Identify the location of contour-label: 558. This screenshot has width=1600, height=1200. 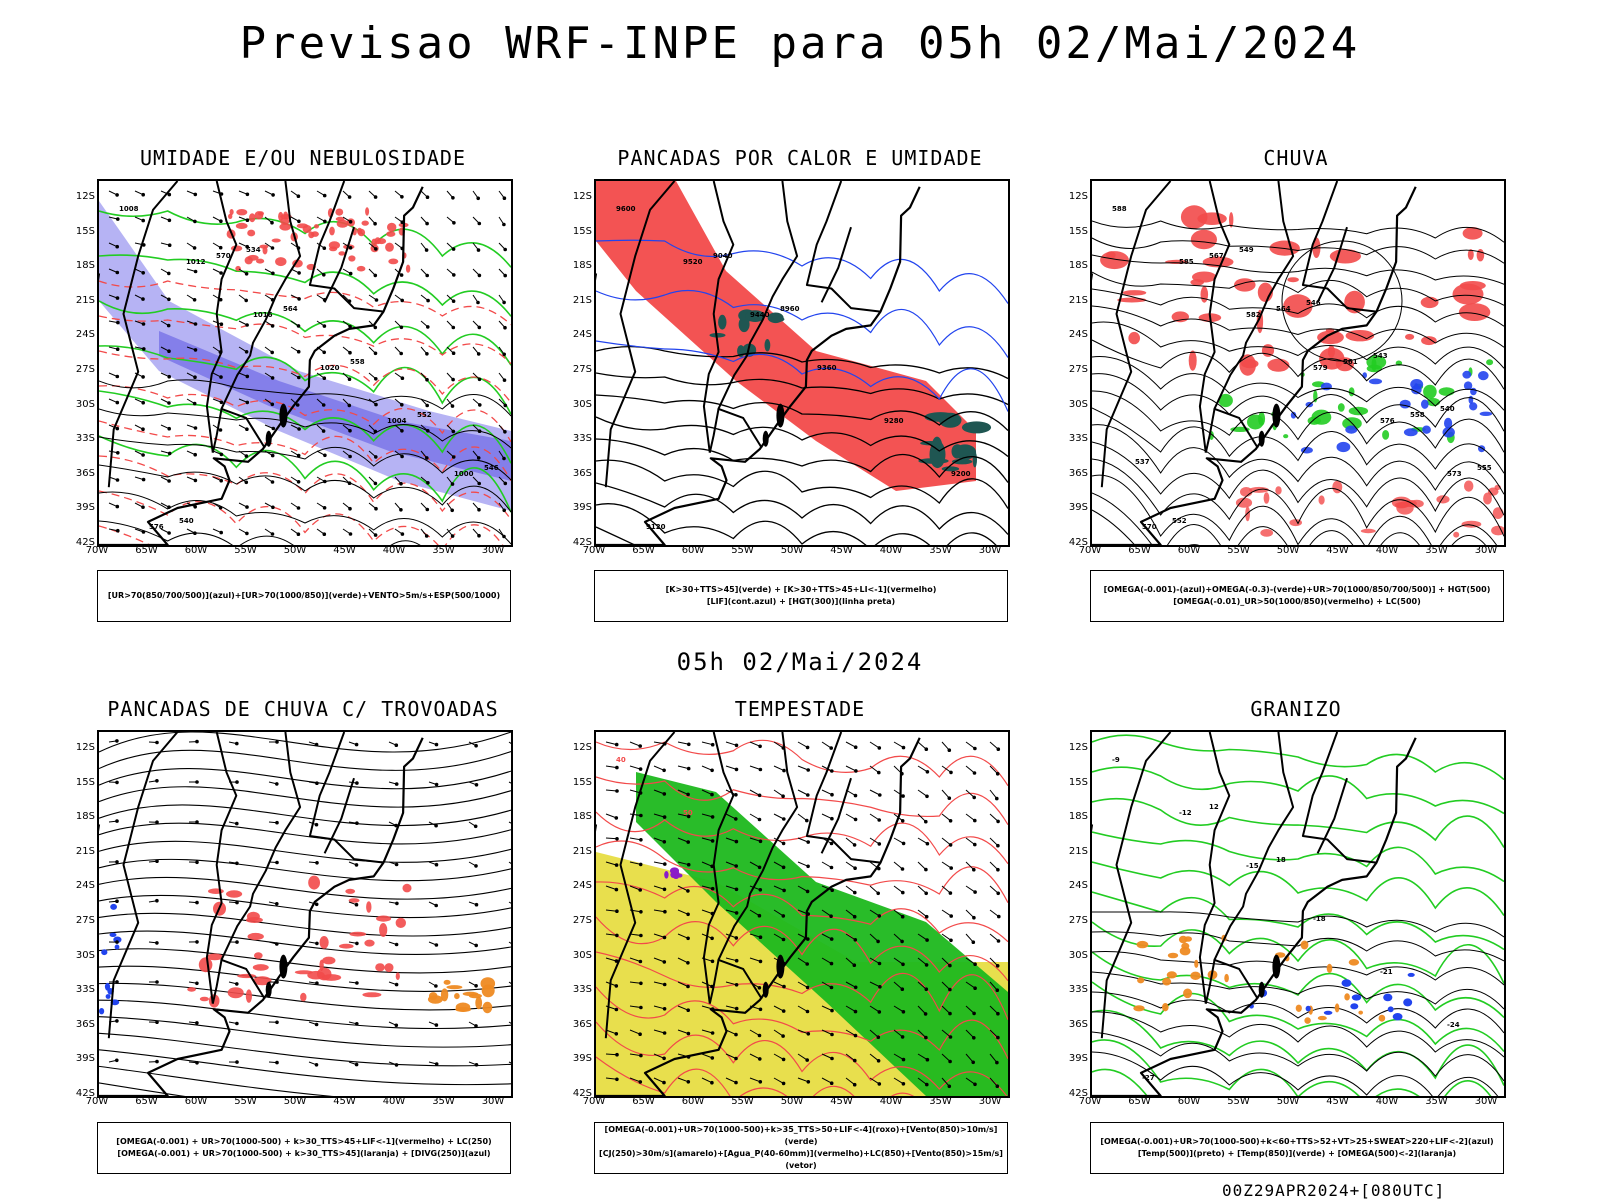
(1417, 415).